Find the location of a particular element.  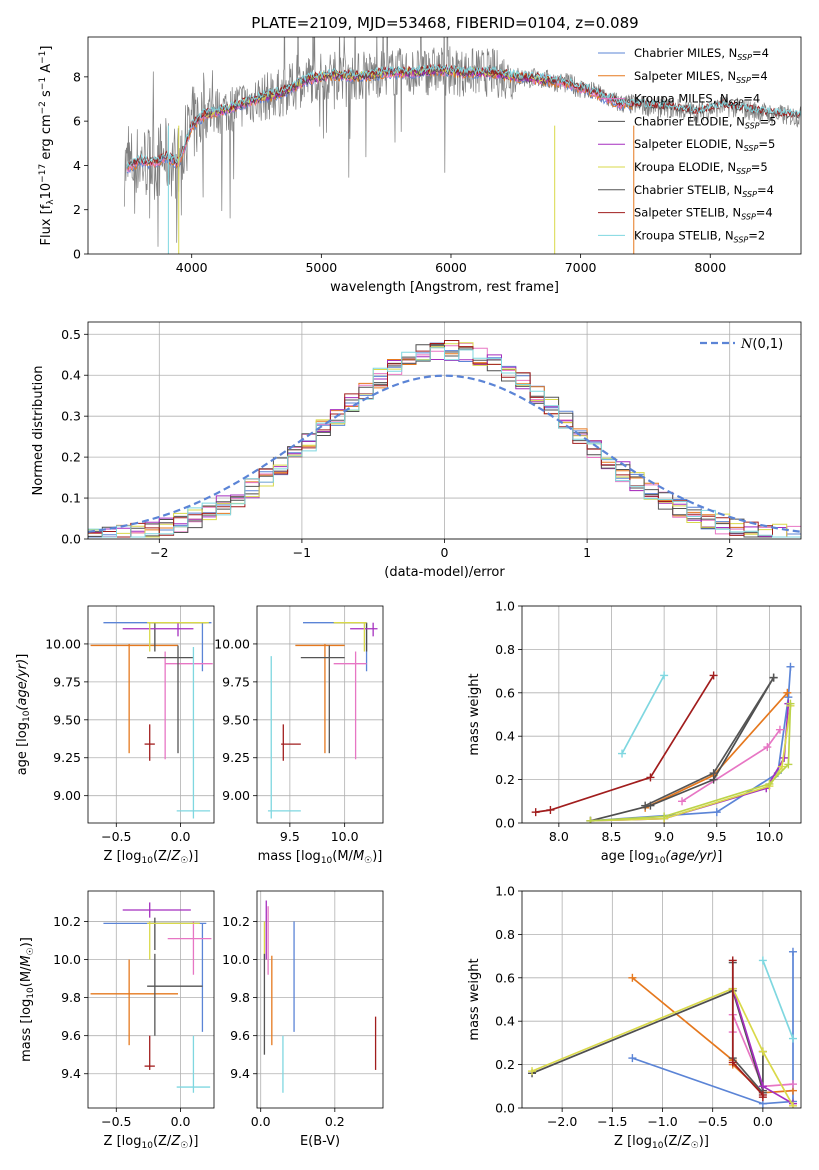

label-part: (Z/ is located at coordinates (672, 1141).